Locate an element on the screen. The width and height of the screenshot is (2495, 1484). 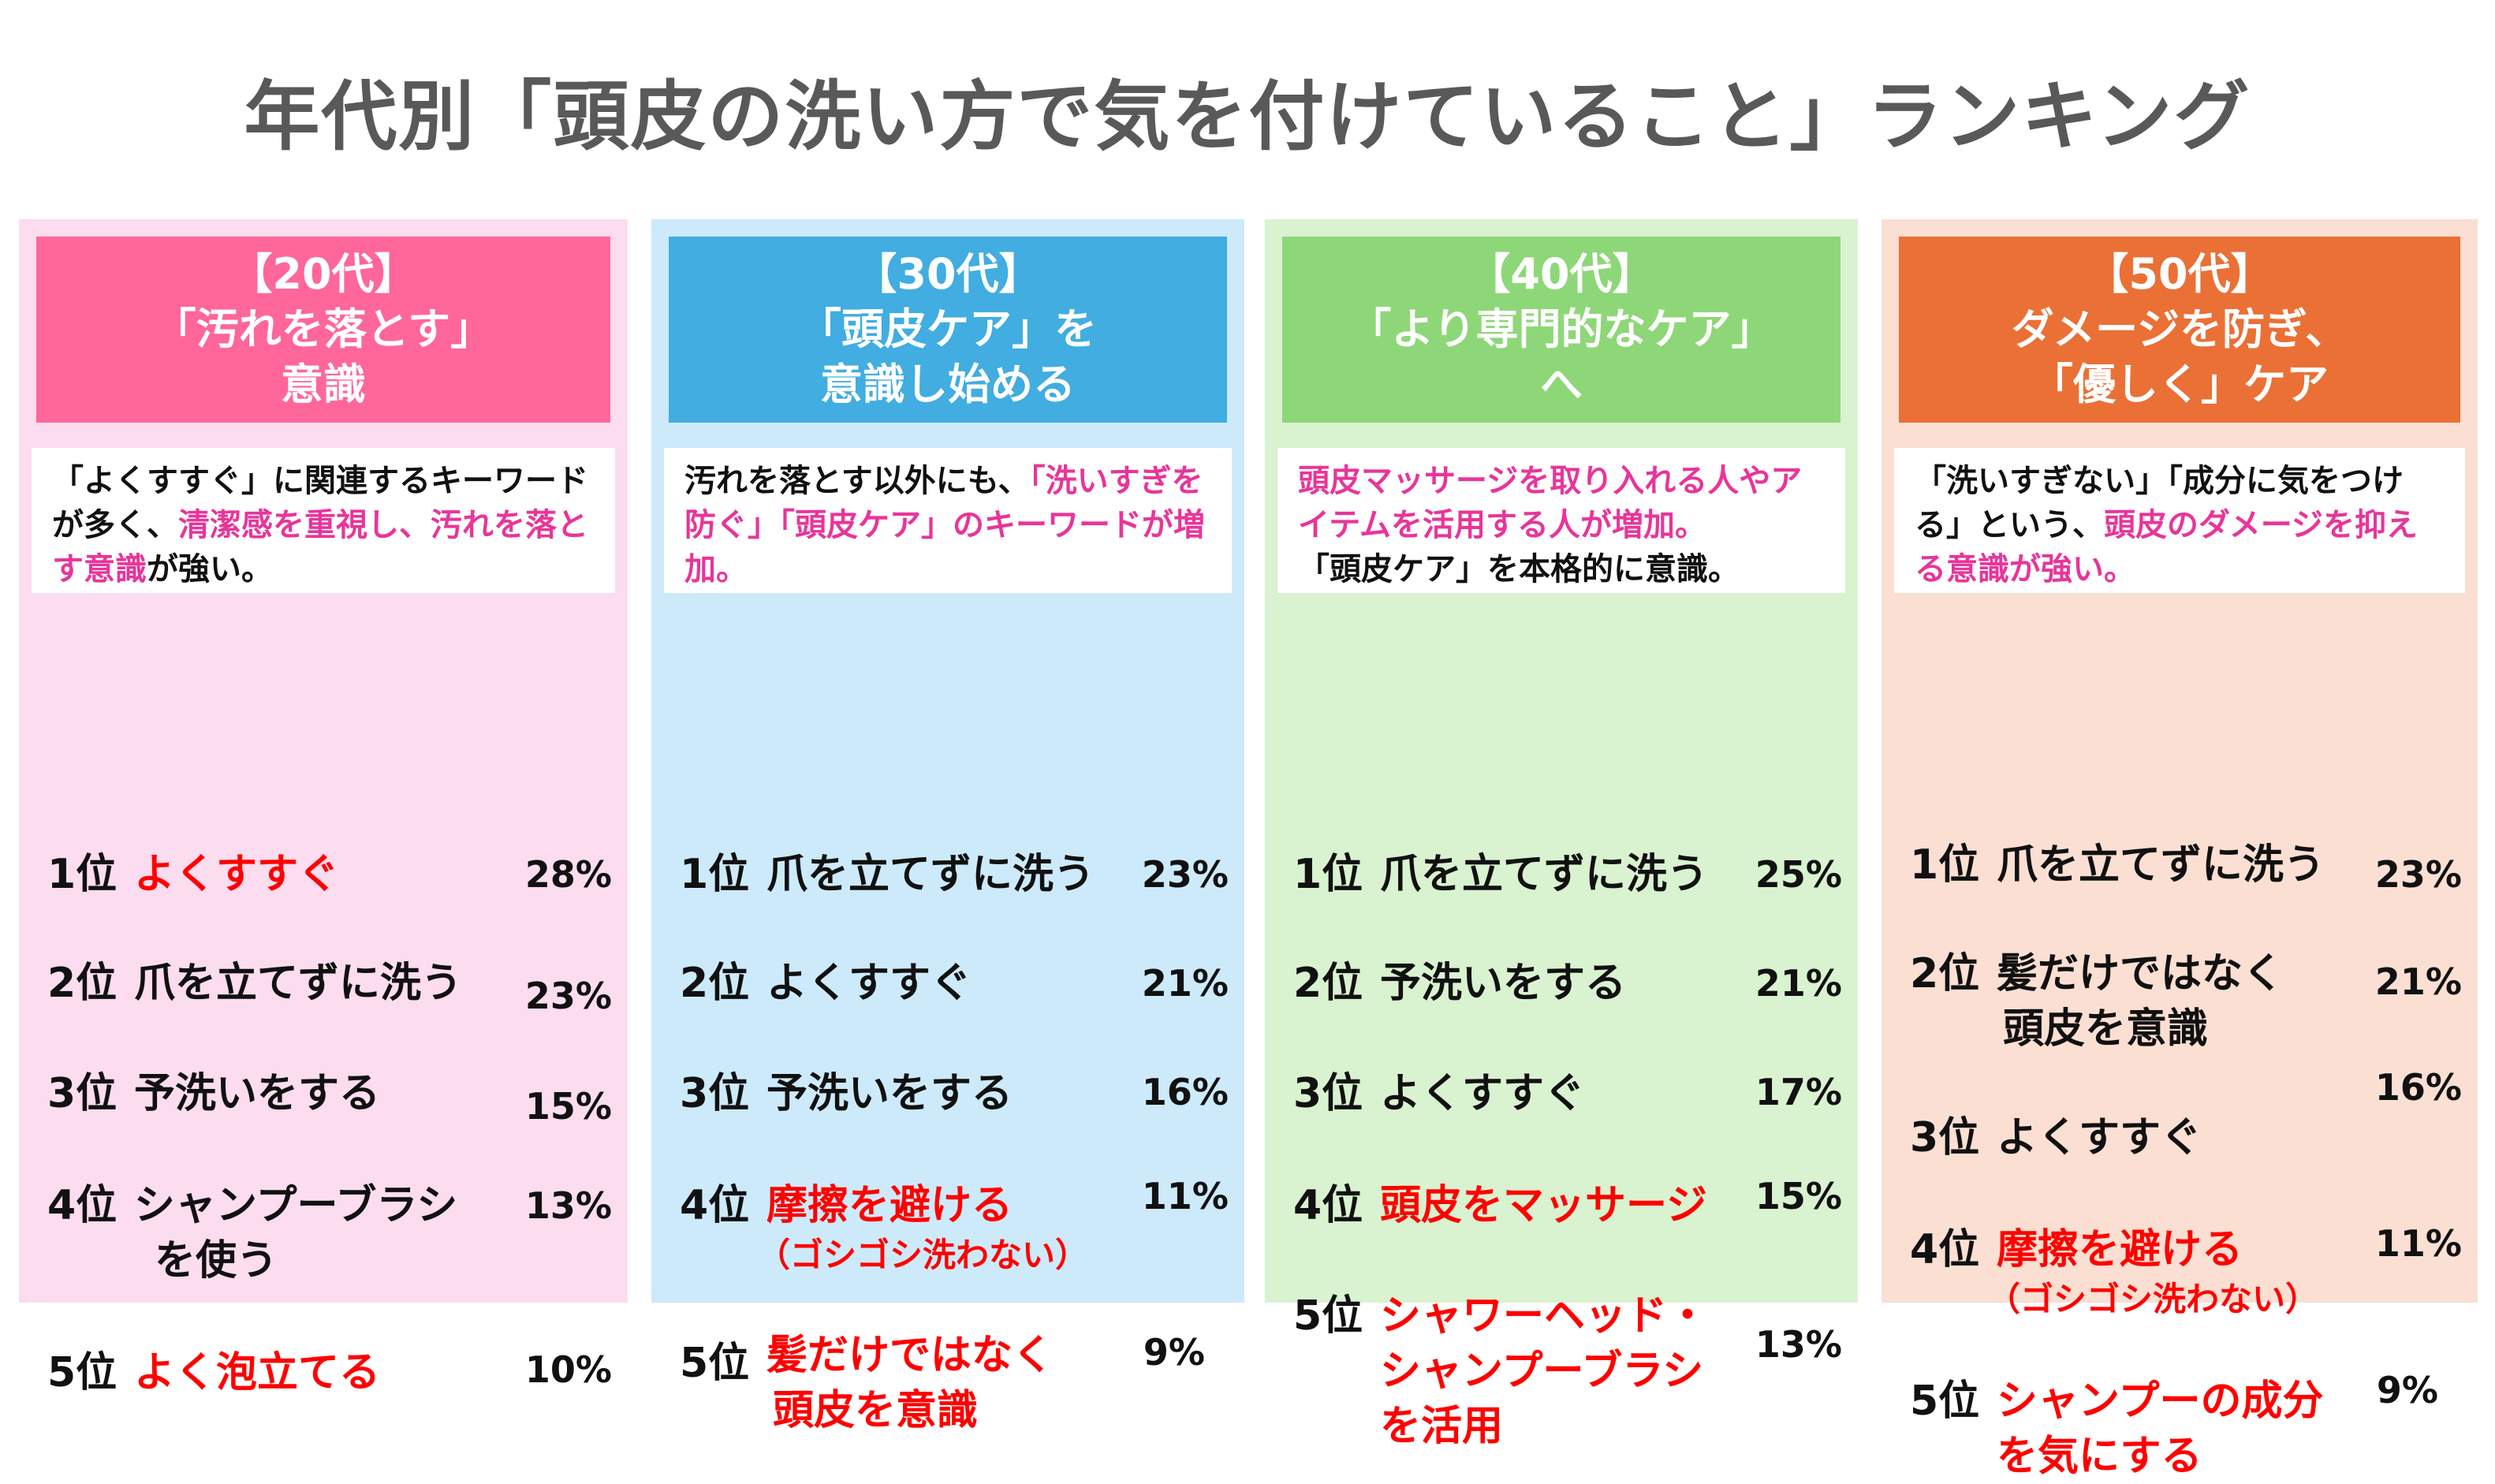
rank-percent: 17% is located at coordinates (1798, 1092).